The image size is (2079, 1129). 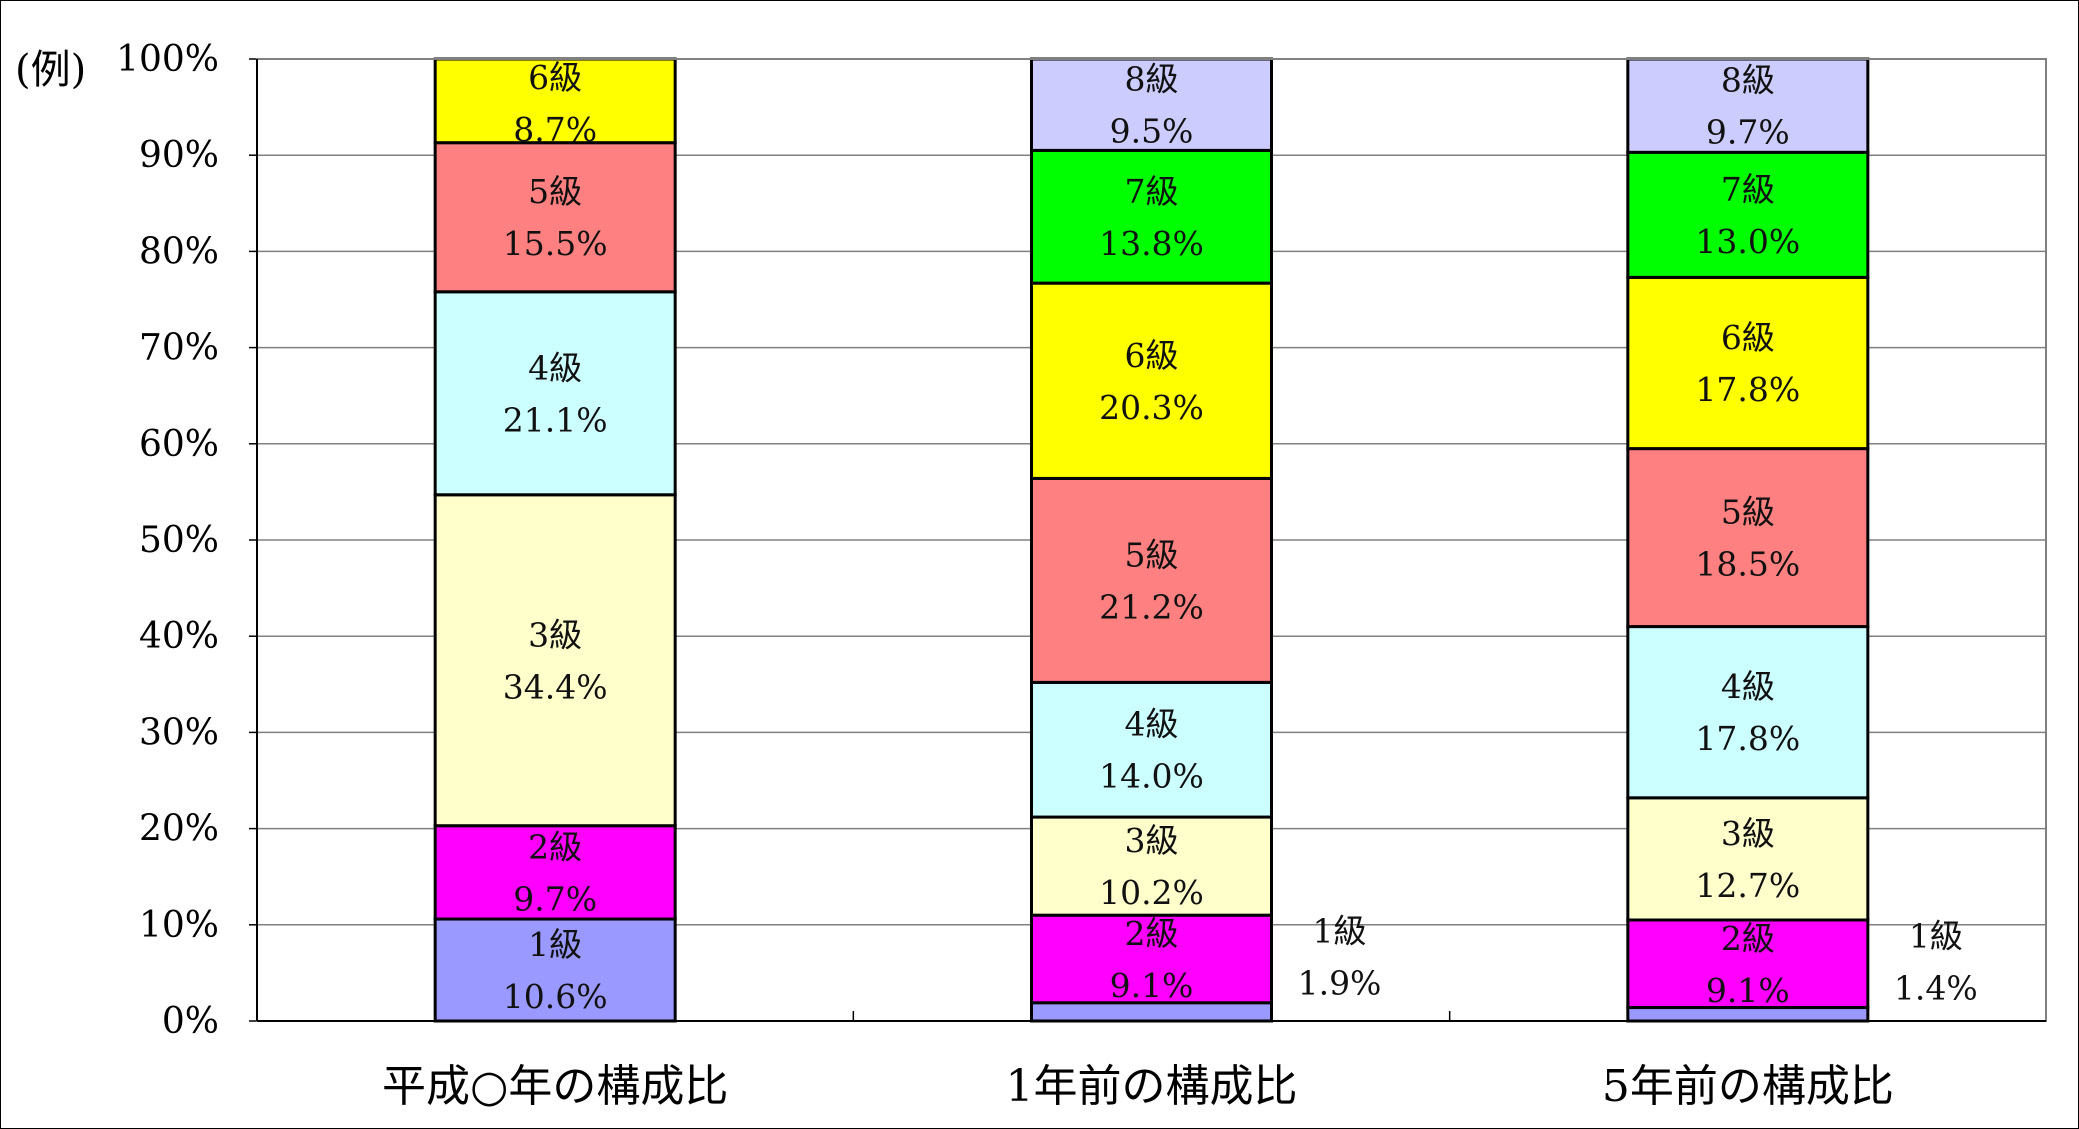 What do you see at coordinates (1151, 243) in the screenshot?
I see `data-label: 13.8%` at bounding box center [1151, 243].